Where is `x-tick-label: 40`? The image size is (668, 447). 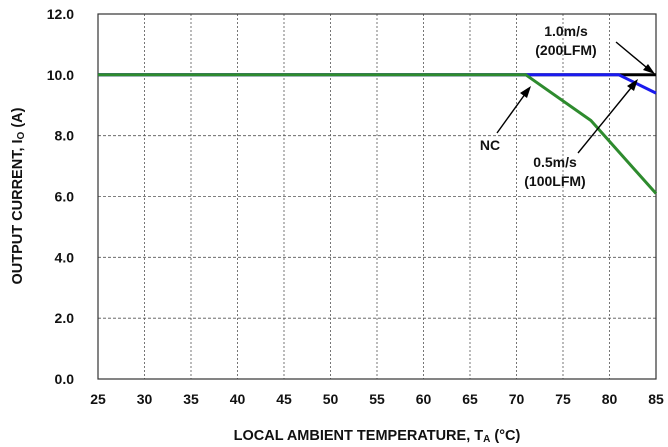 x-tick-label: 40 is located at coordinates (238, 399).